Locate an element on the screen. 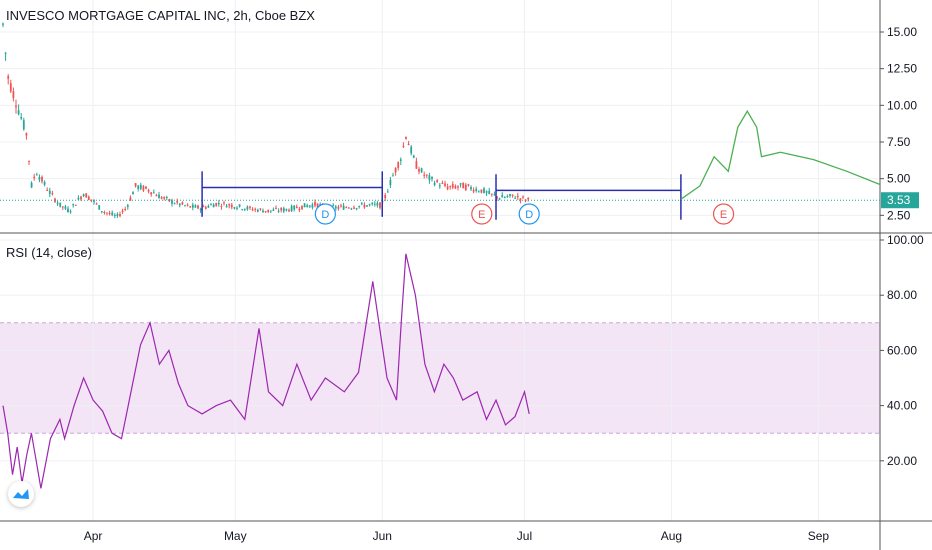  tradingview-logo is located at coordinates (21, 494).